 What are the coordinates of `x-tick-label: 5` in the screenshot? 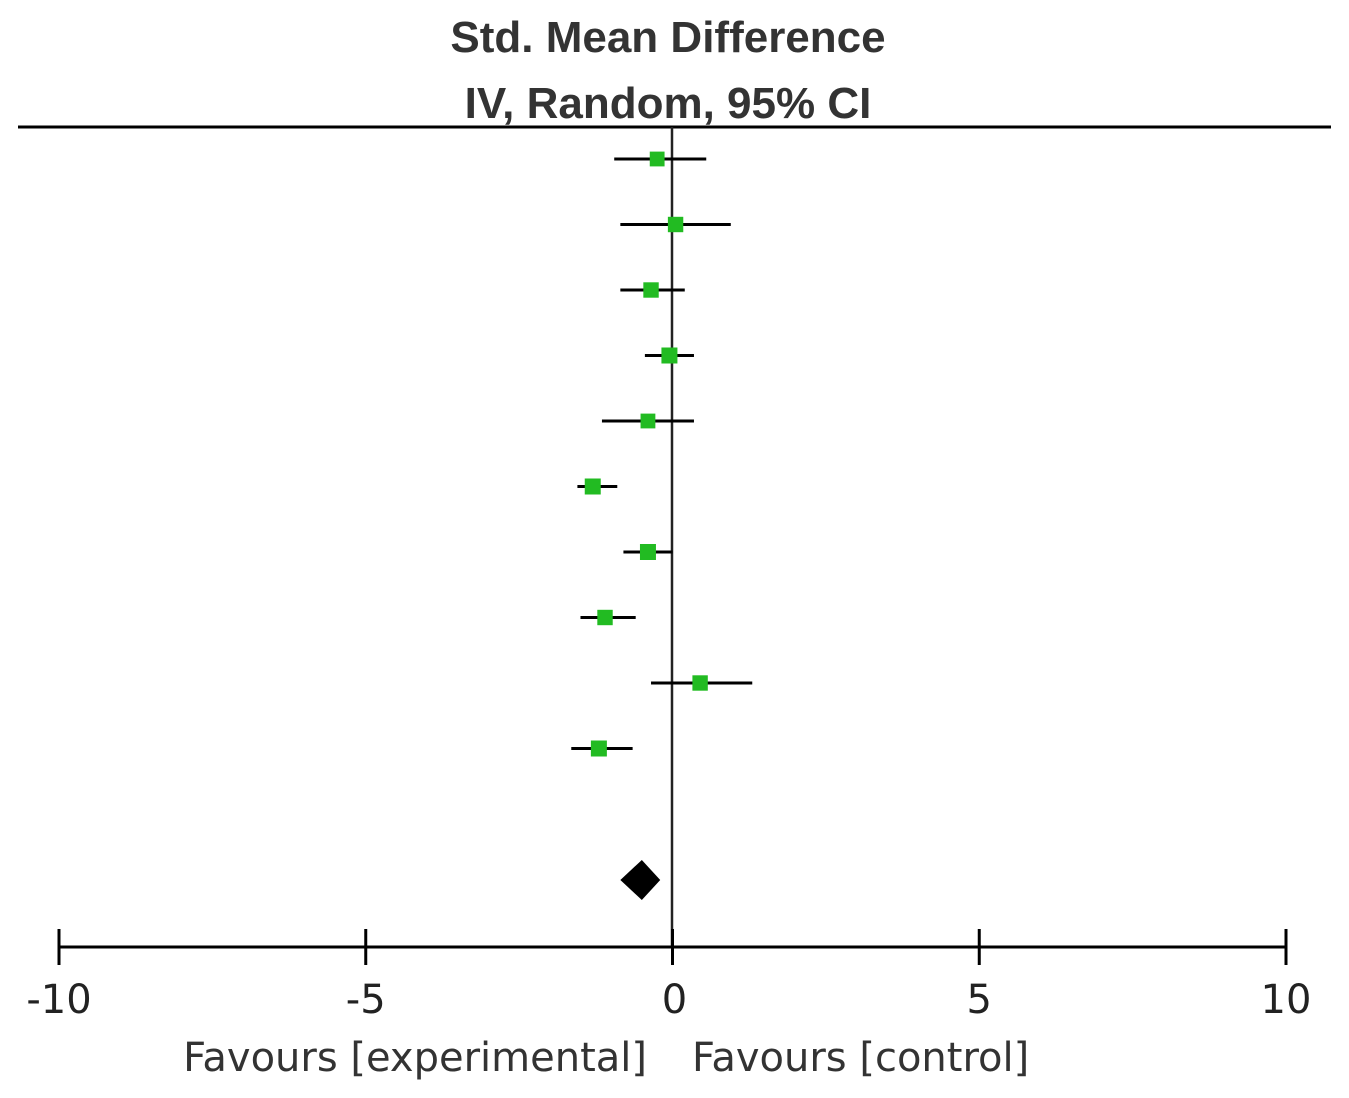 It's located at (979, 1000).